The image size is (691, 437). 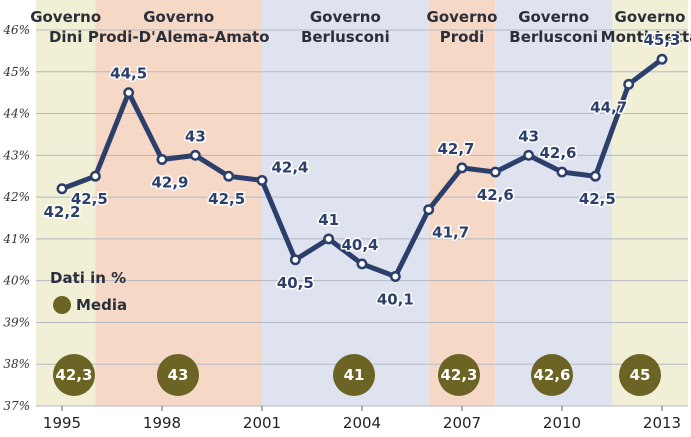 What do you see at coordinates (462, 168) in the screenshot?
I see `data-point-2007` at bounding box center [462, 168].